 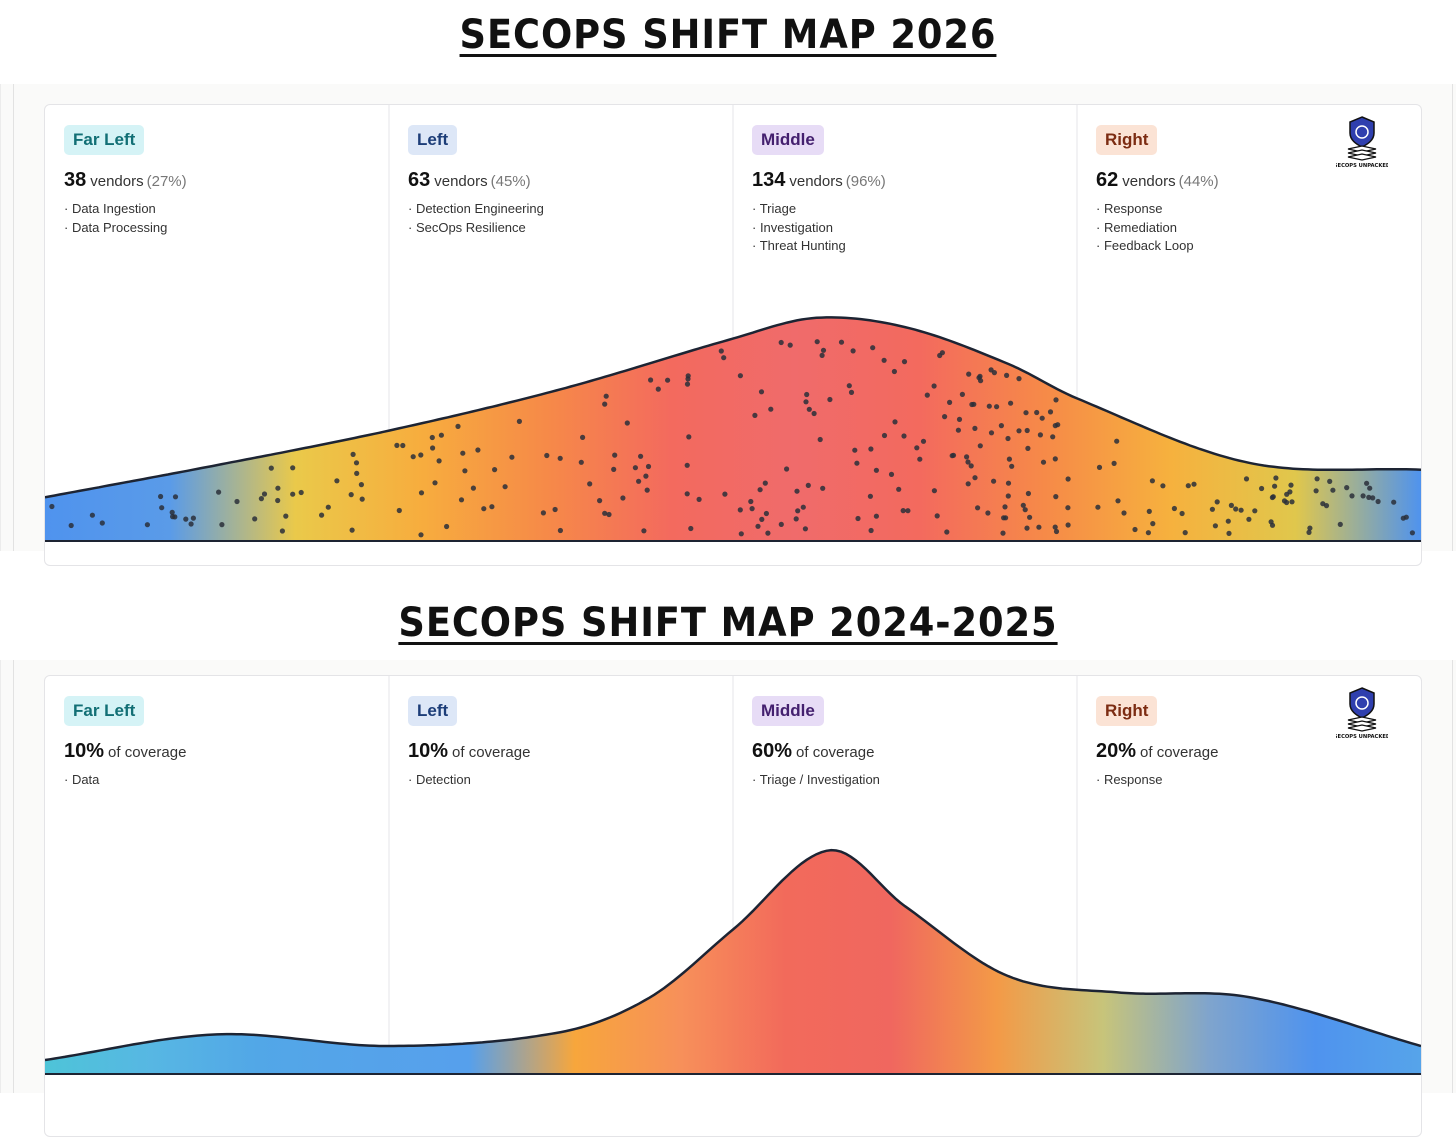 What do you see at coordinates (166, 181) in the screenshot?
I see `segment-percent: (27%)` at bounding box center [166, 181].